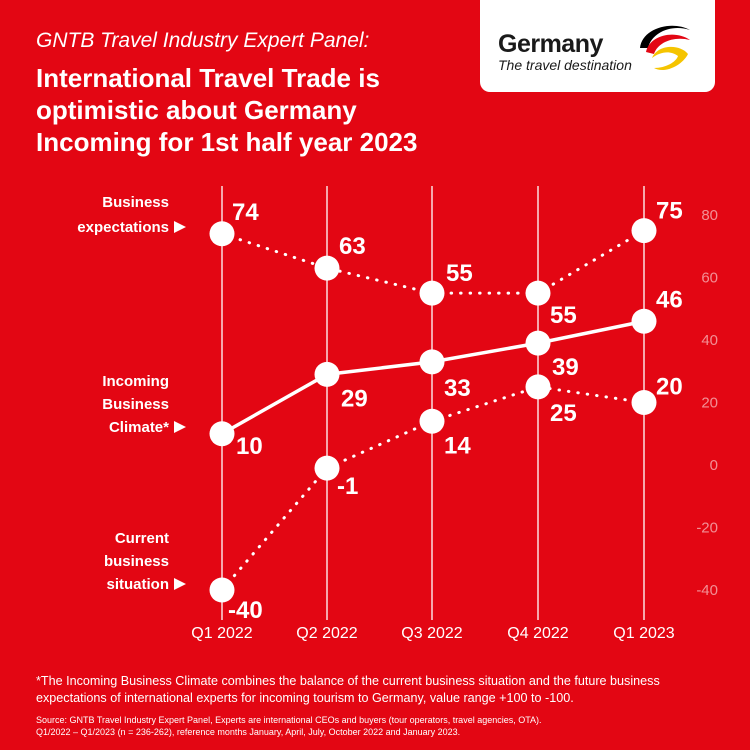  What do you see at coordinates (347, 486) in the screenshot?
I see `data-label-2-1: -1` at bounding box center [347, 486].